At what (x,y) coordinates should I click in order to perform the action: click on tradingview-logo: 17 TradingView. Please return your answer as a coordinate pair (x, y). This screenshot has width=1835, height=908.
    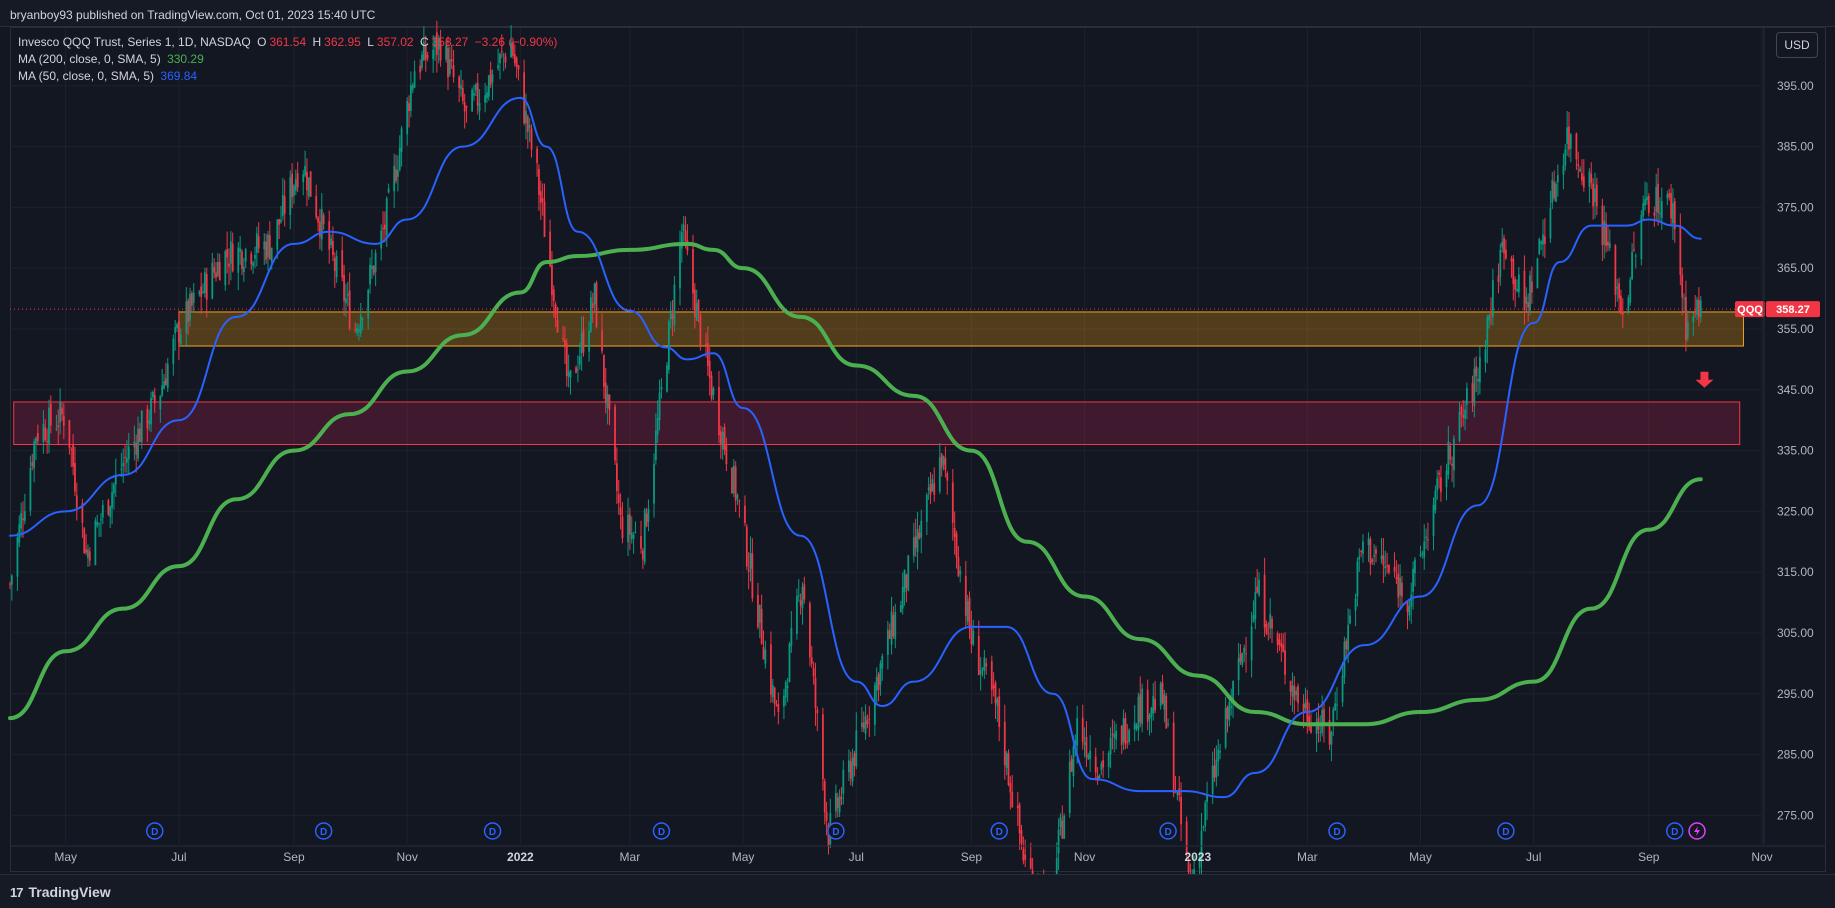
    Looking at the image, I should click on (60, 892).